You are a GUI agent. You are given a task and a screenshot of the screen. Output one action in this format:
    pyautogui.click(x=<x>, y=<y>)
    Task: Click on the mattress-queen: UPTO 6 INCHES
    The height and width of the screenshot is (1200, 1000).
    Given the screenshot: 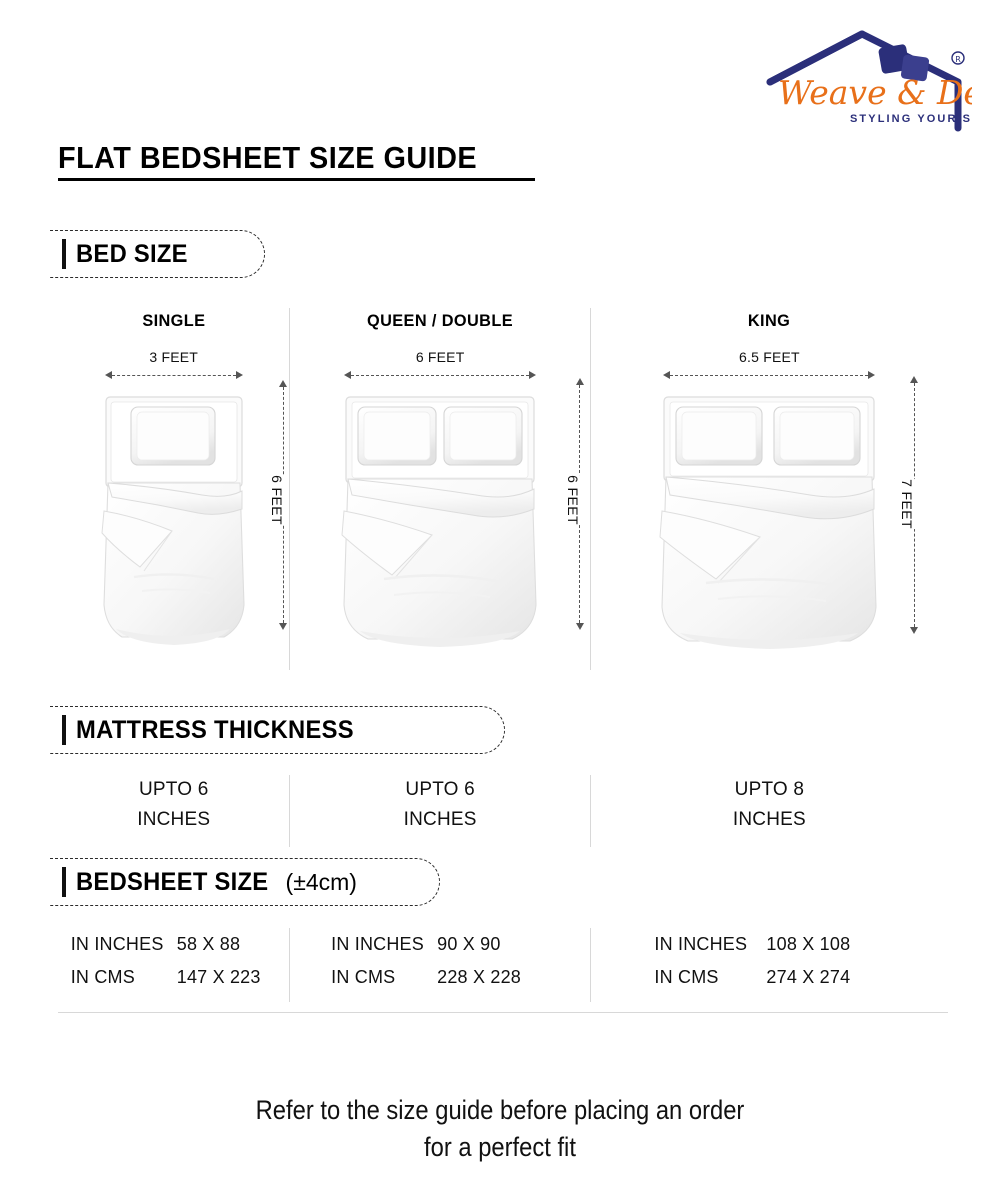 What is the action you would take?
    pyautogui.click(x=439, y=811)
    